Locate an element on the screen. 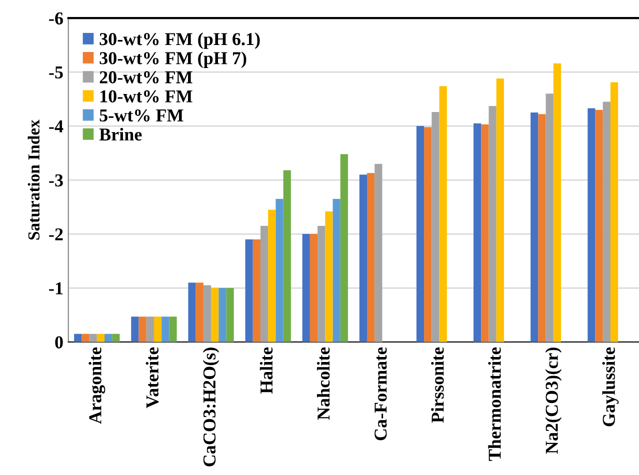 The width and height of the screenshot is (639, 475). y-tick-label: 0 is located at coordinates (59, 342).